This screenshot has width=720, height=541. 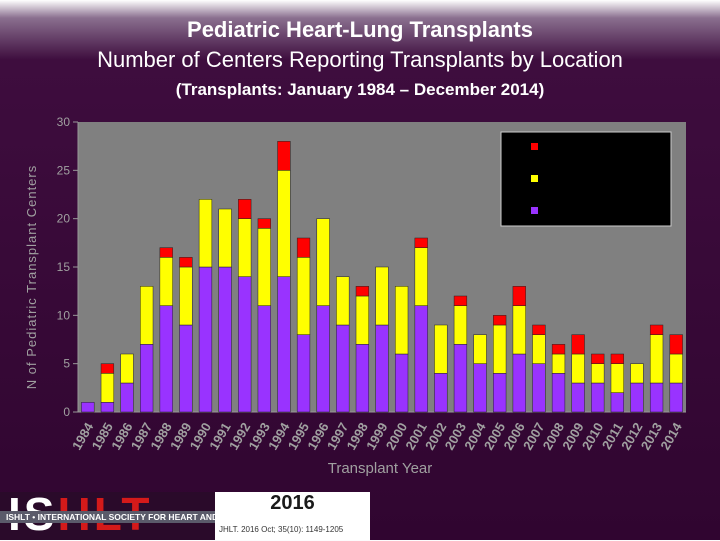 What do you see at coordinates (66, 412) in the screenshot?
I see `y-tick-label: 0` at bounding box center [66, 412].